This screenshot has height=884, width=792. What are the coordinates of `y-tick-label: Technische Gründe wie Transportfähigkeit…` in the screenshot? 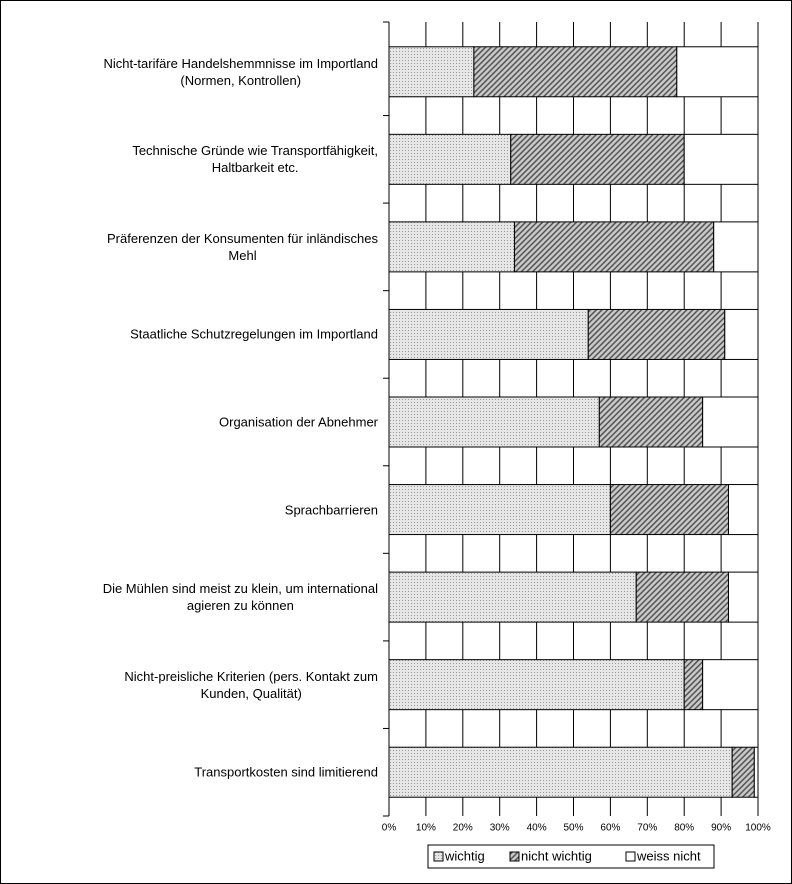 It's located at (255, 159).